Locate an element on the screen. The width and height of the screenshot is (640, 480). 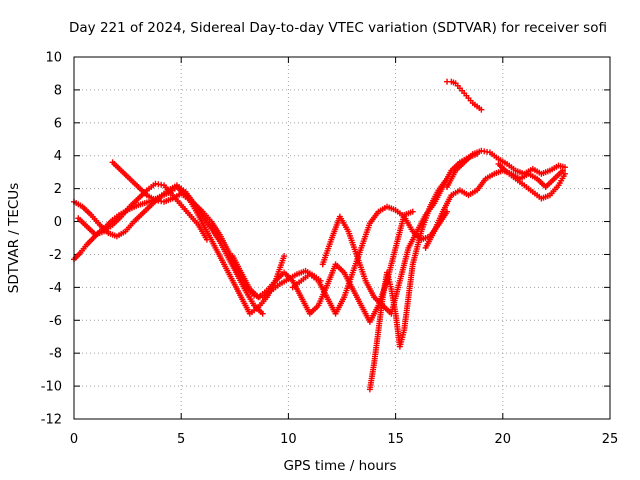
y-tick-label: -10 is located at coordinates (51, 387).